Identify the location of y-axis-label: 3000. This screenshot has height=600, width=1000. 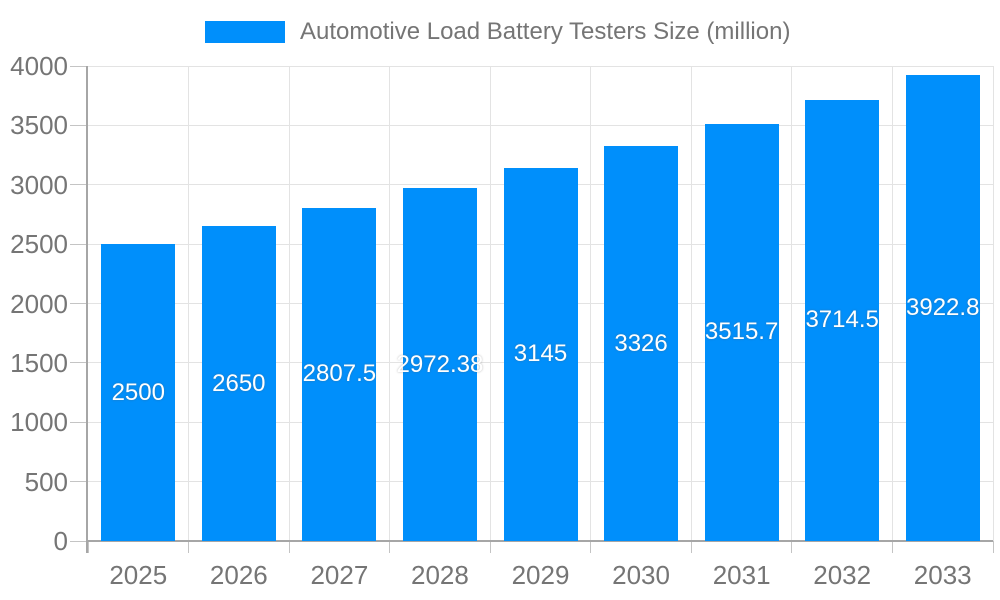
(39, 184).